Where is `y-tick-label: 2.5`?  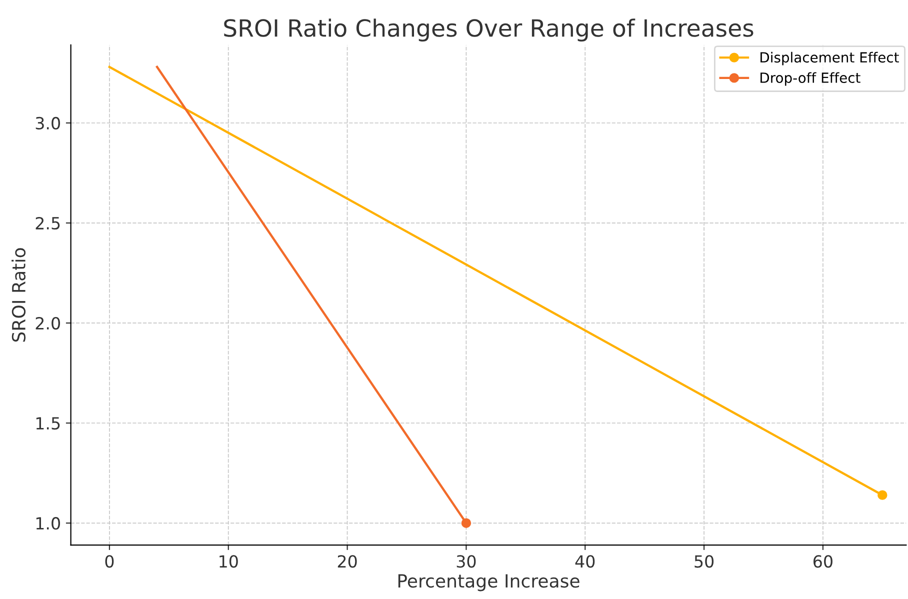
y-tick-label: 2.5 is located at coordinates (48, 223).